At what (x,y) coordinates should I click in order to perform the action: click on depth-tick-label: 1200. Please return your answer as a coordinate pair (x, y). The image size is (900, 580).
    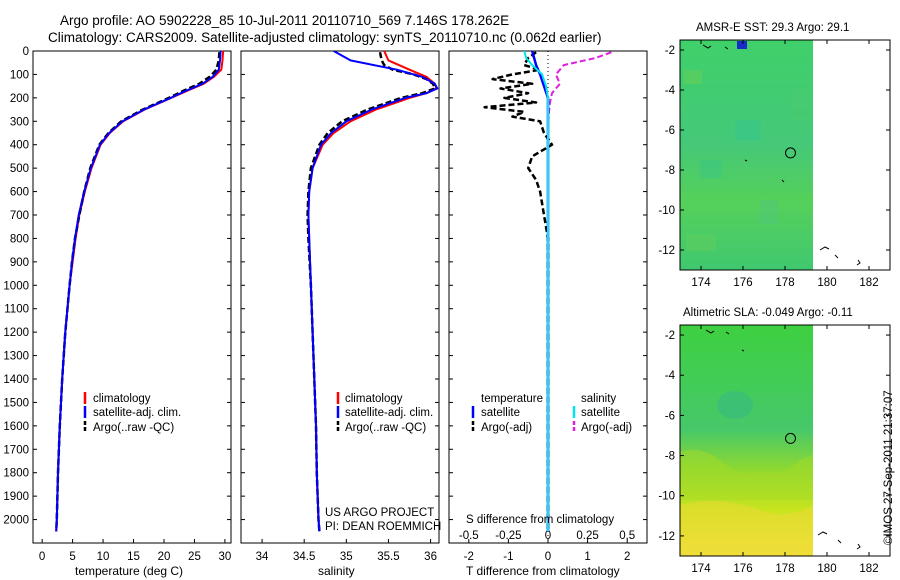
    Looking at the image, I should click on (16, 333).